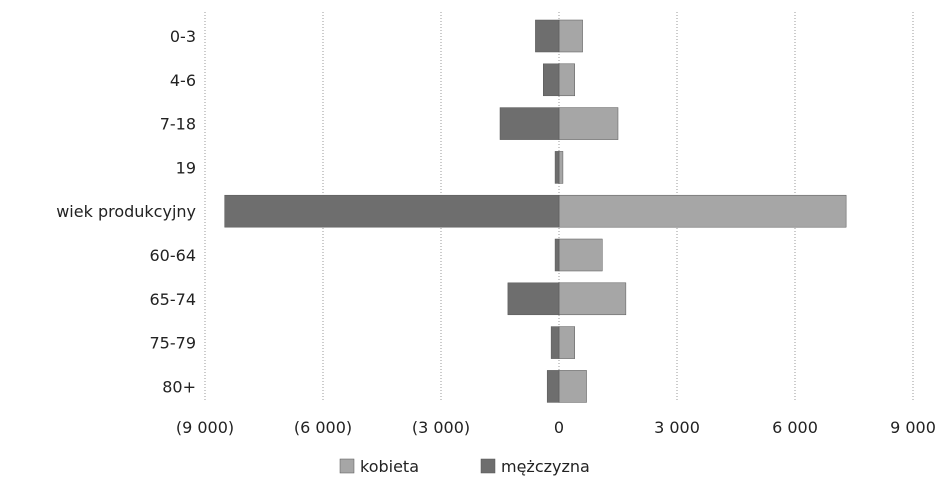 Image resolution: width=943 pixels, height=483 pixels. I want to click on category-label: 7-18, so click(178, 124).